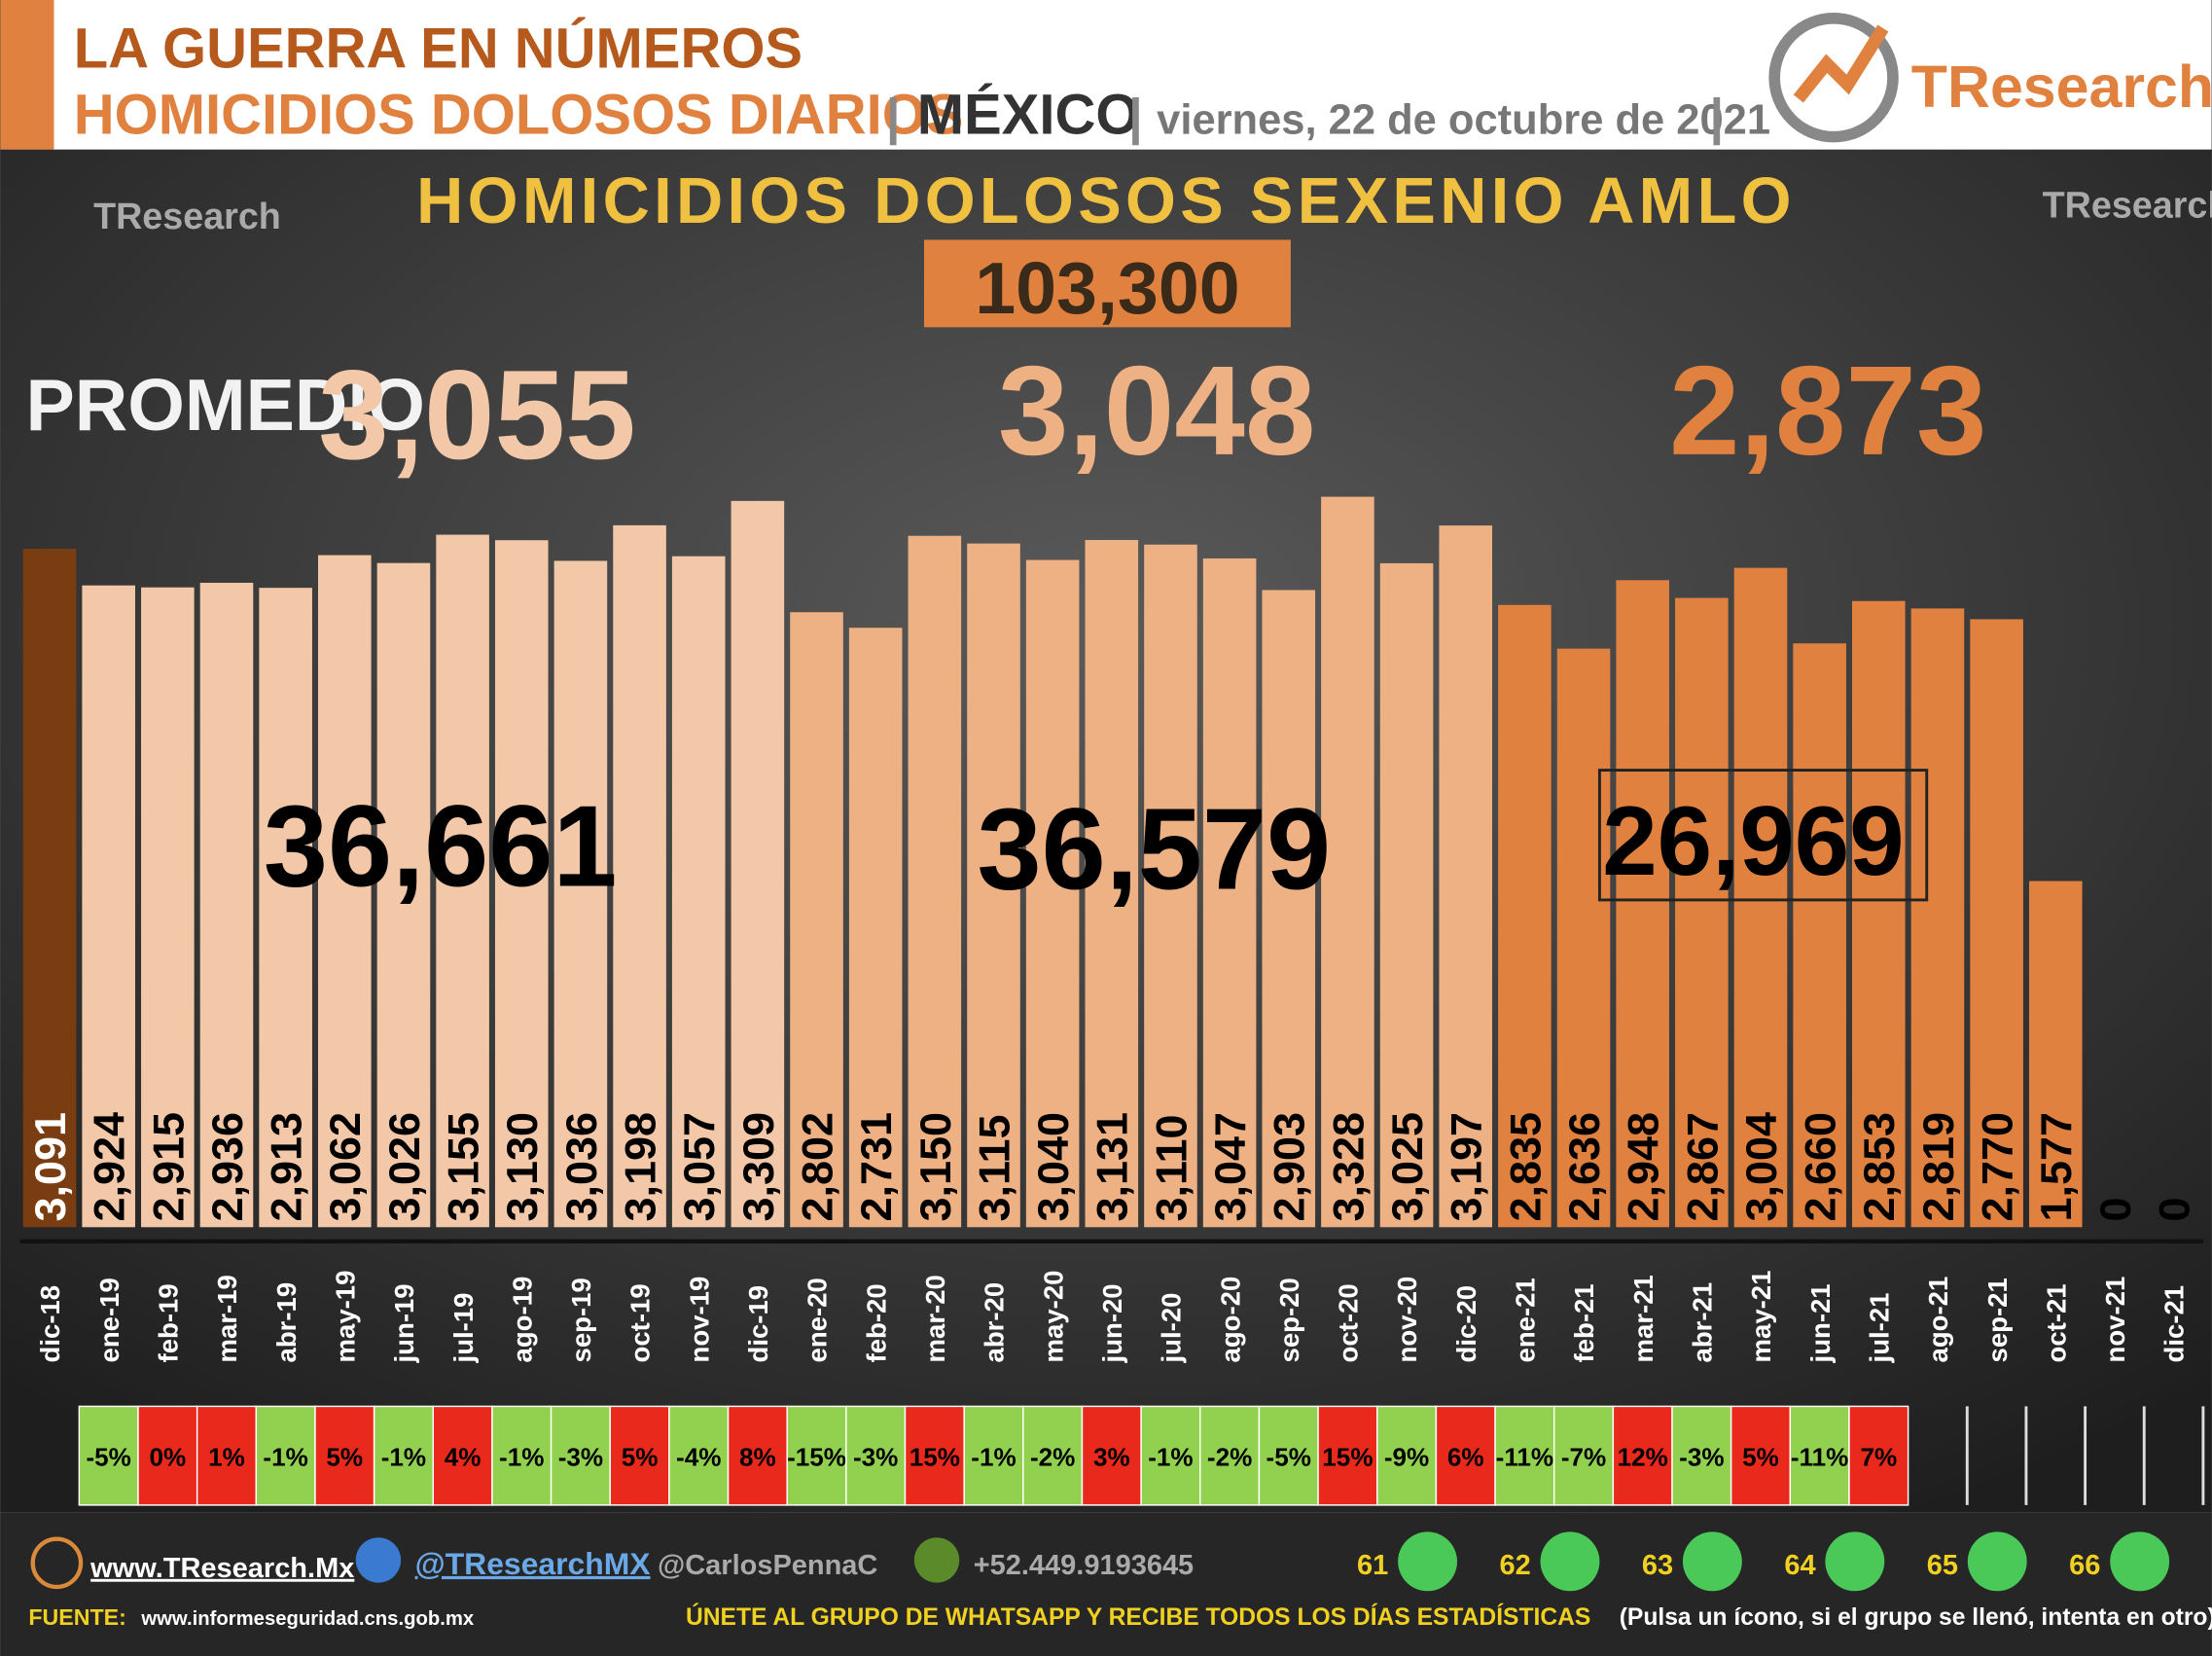  What do you see at coordinates (1112, 1323) in the screenshot?
I see `x-tick-label: jun-20` at bounding box center [1112, 1323].